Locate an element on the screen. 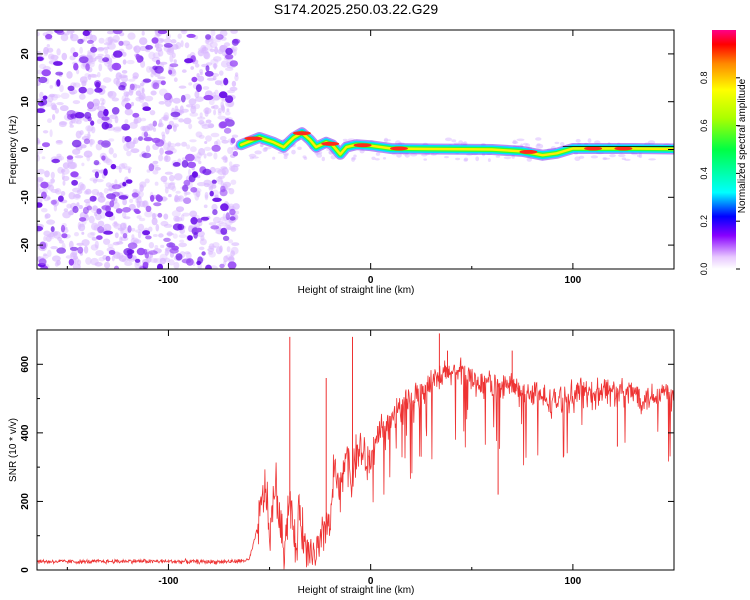  x-tick-label: 100 is located at coordinates (573, 280).